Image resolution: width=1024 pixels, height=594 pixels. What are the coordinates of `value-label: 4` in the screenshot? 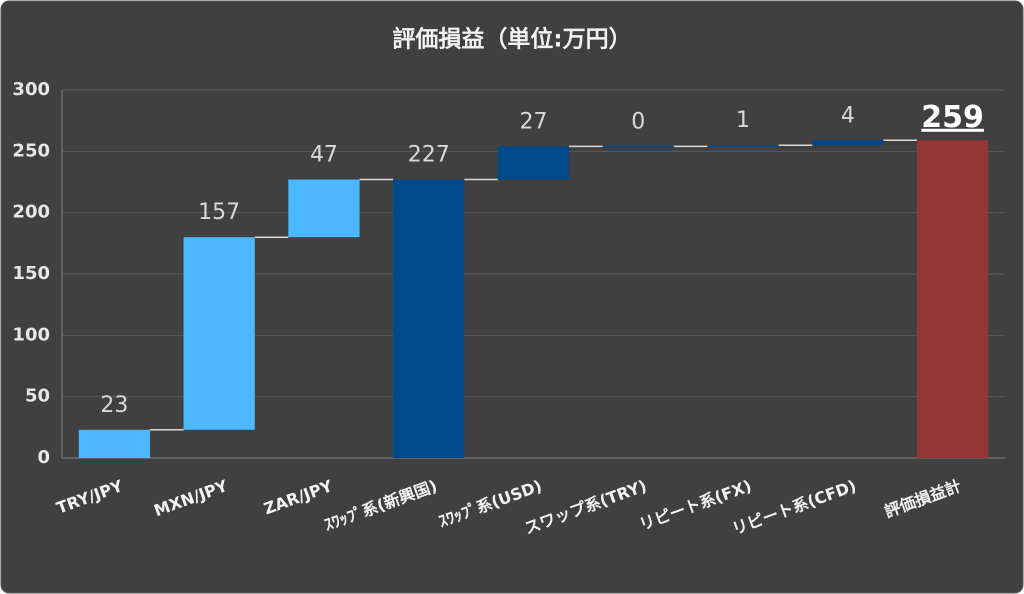 It's located at (848, 115).